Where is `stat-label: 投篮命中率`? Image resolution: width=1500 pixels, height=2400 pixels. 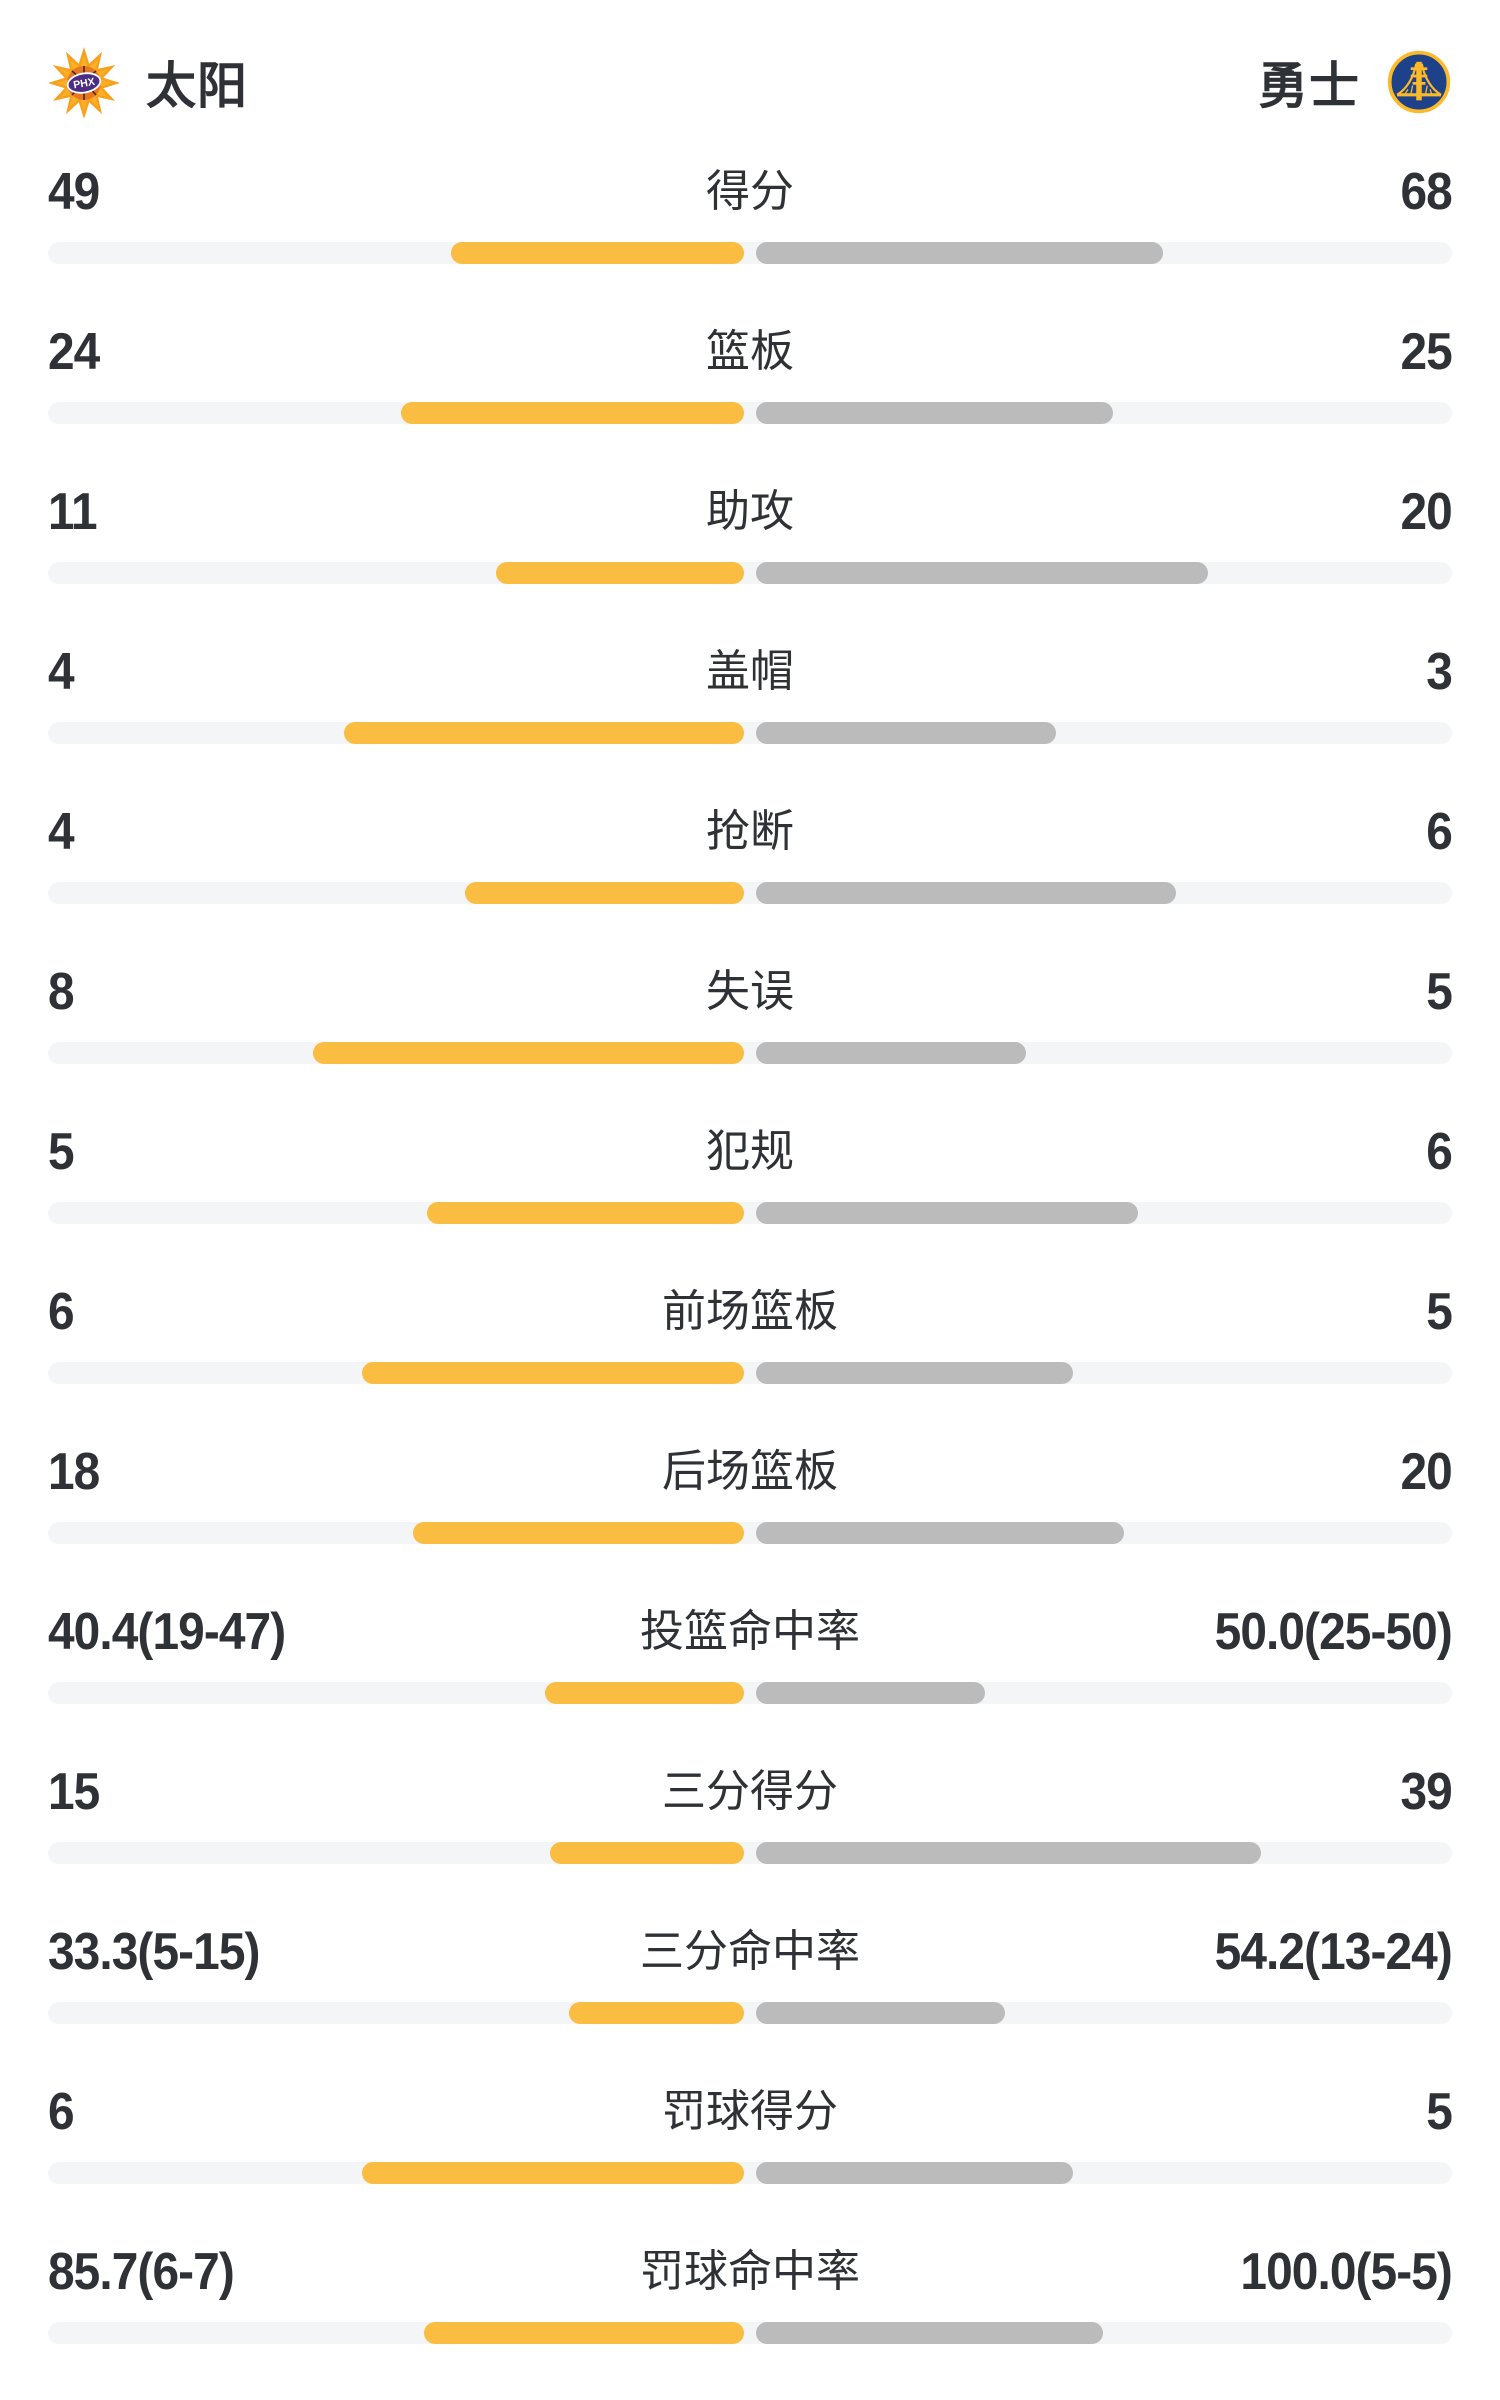 stat-label: 投篮命中率 is located at coordinates (750, 1631).